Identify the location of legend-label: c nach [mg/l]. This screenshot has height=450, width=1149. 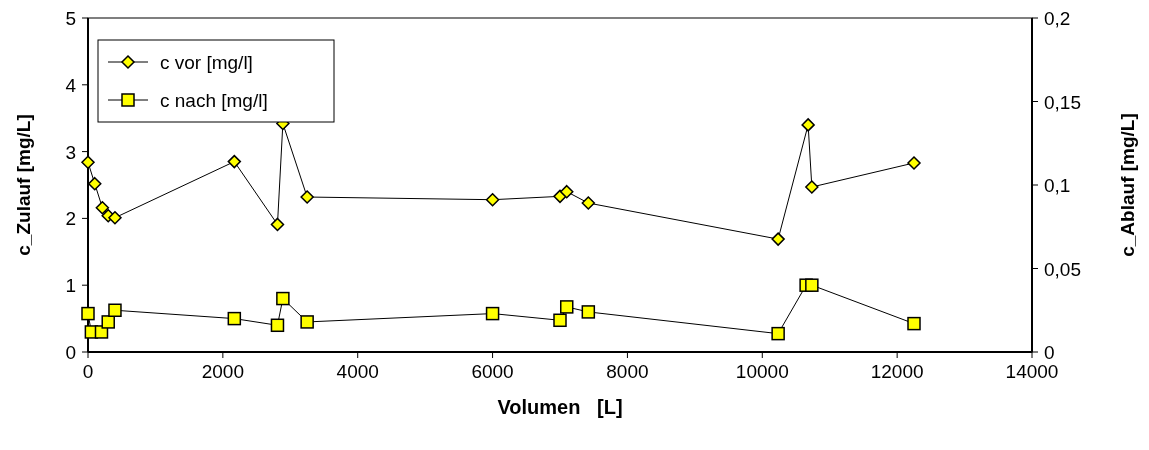
(214, 100).